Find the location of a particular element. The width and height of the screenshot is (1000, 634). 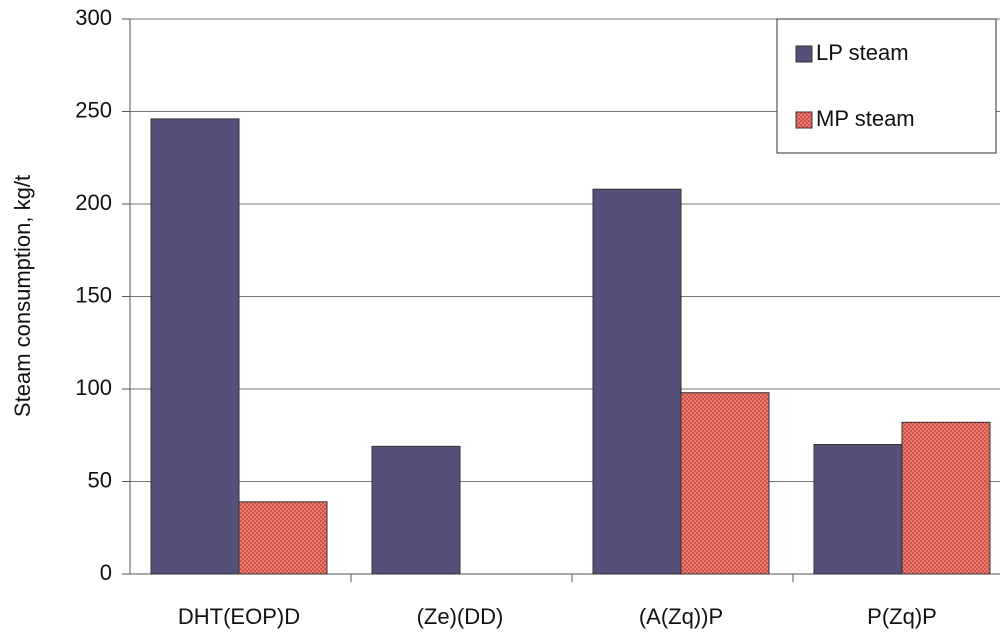

x-tick-label: (Ze)(DD) is located at coordinates (460, 616).